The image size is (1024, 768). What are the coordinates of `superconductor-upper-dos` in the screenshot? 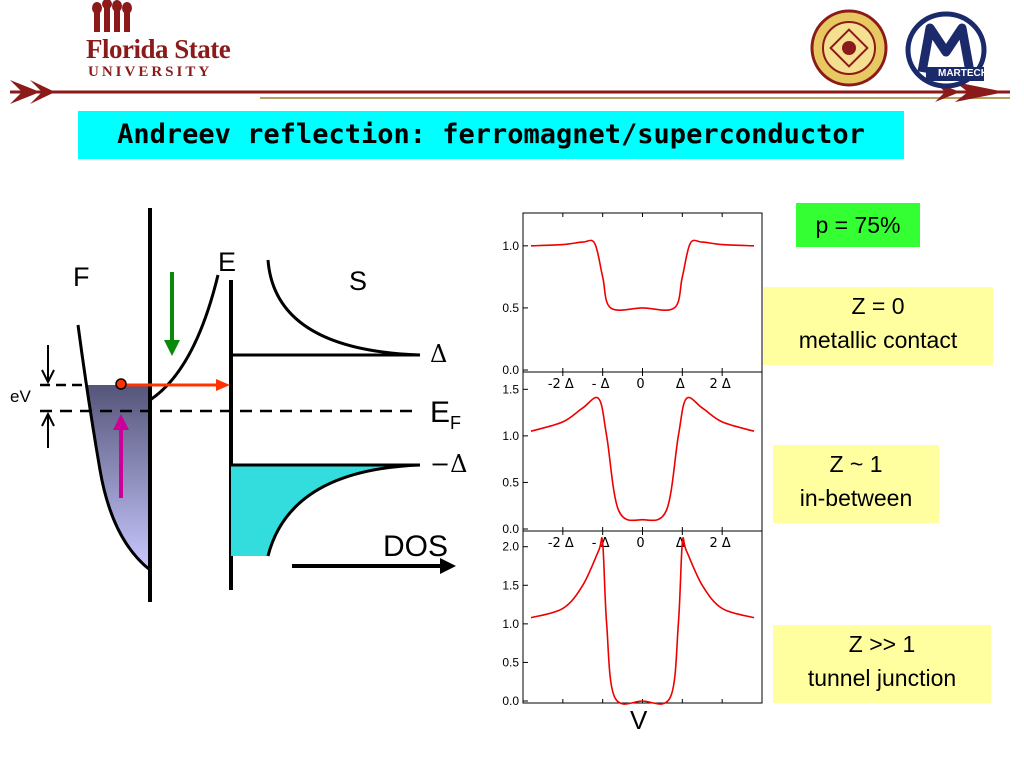 It's located at (343, 308).